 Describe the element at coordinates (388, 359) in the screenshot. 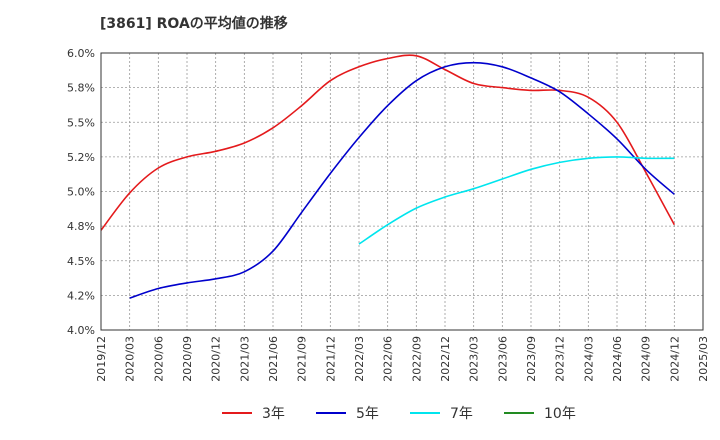

I see `x-tick-label: 2022/06` at that location.